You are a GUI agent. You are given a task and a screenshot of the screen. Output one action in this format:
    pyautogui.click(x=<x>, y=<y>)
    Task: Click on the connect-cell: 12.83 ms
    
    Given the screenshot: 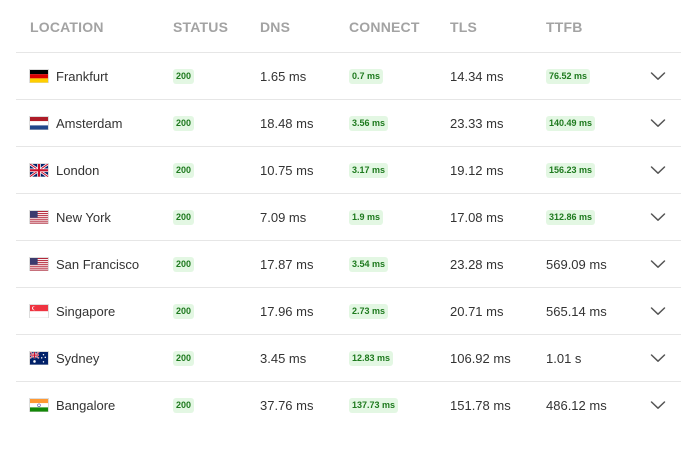 What is the action you would take?
    pyautogui.click(x=371, y=358)
    